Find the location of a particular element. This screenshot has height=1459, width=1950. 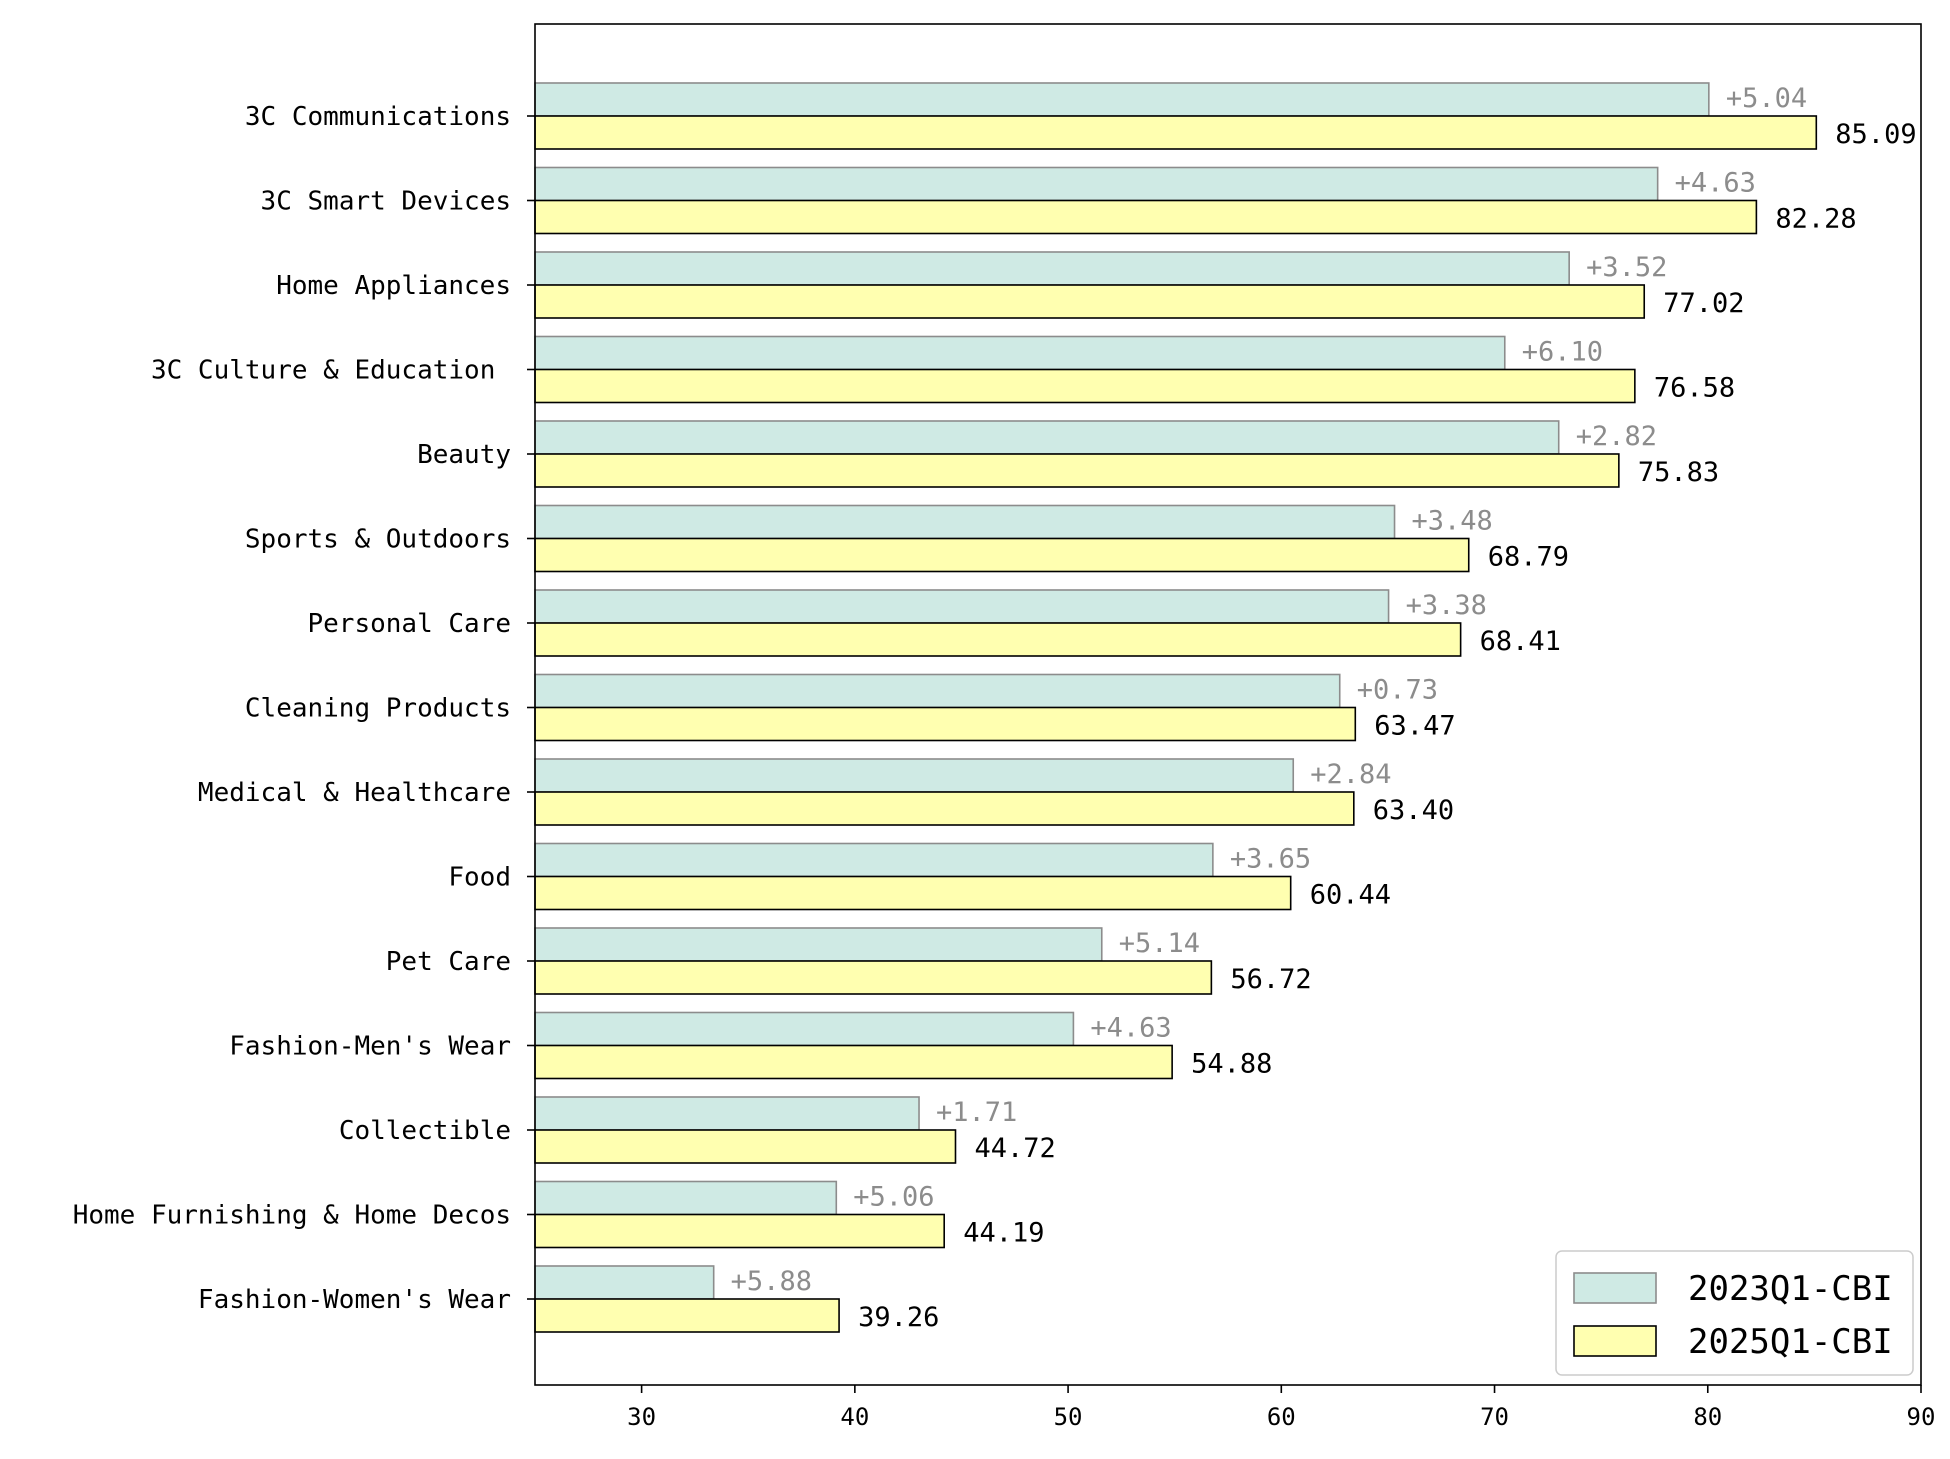

legend-label-2025q1: 2025Q1-CBI is located at coordinates (1790, 1342).